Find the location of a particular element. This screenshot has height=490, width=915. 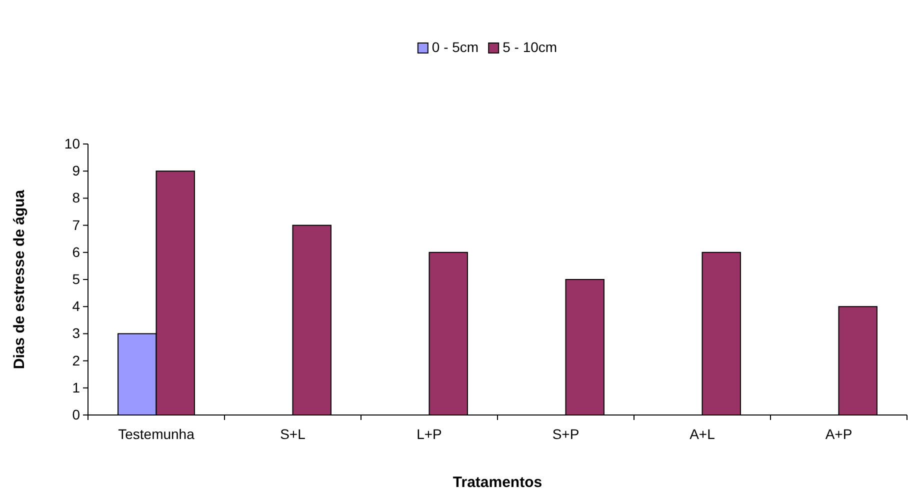

y-tick-label: 1 is located at coordinates (76, 387).